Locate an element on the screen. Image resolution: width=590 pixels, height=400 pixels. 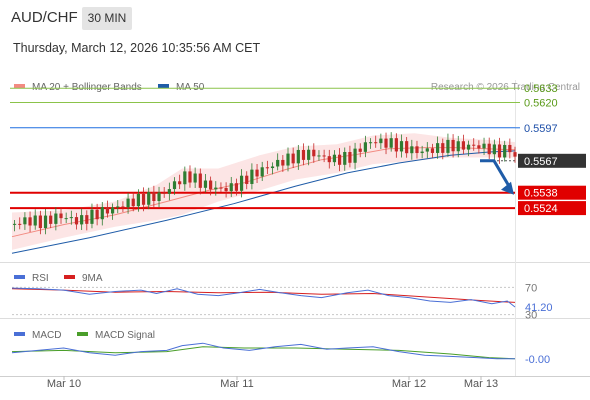
timeframe-button: 30 MIN is located at coordinates (107, 18).